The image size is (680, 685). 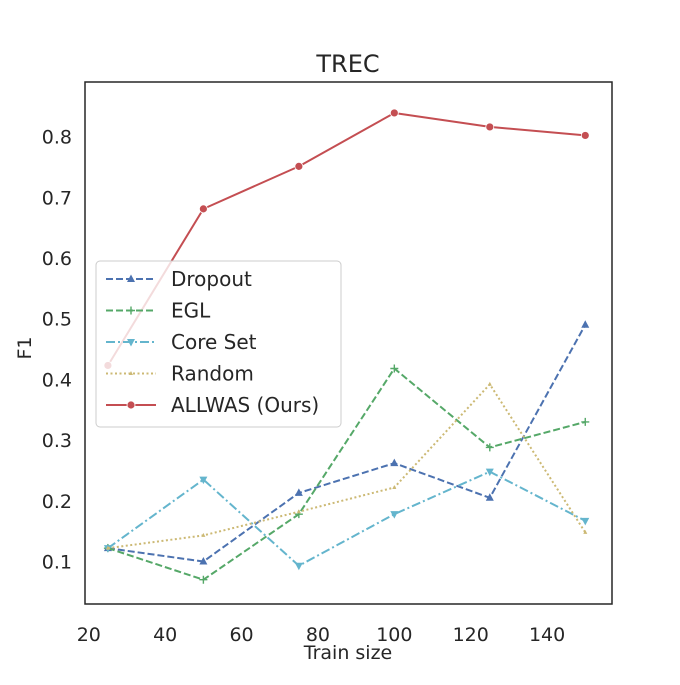 I want to click on legend-item-egl: EGL, so click(x=158, y=311).